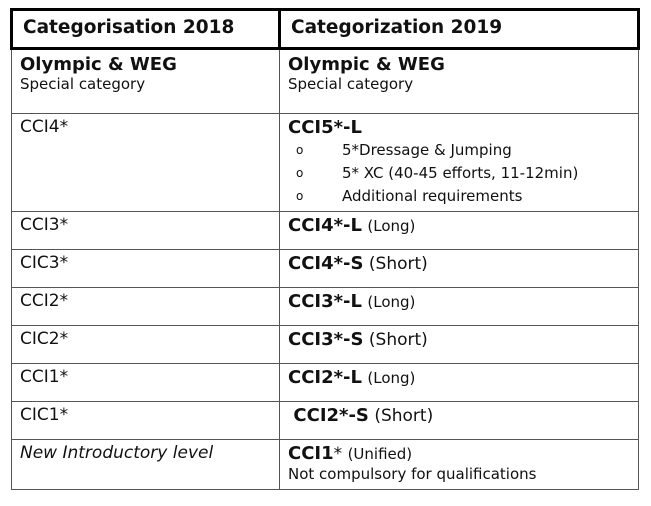  I want to click on header-row: Categorisation 2018 Categorization 2019, so click(325, 29).